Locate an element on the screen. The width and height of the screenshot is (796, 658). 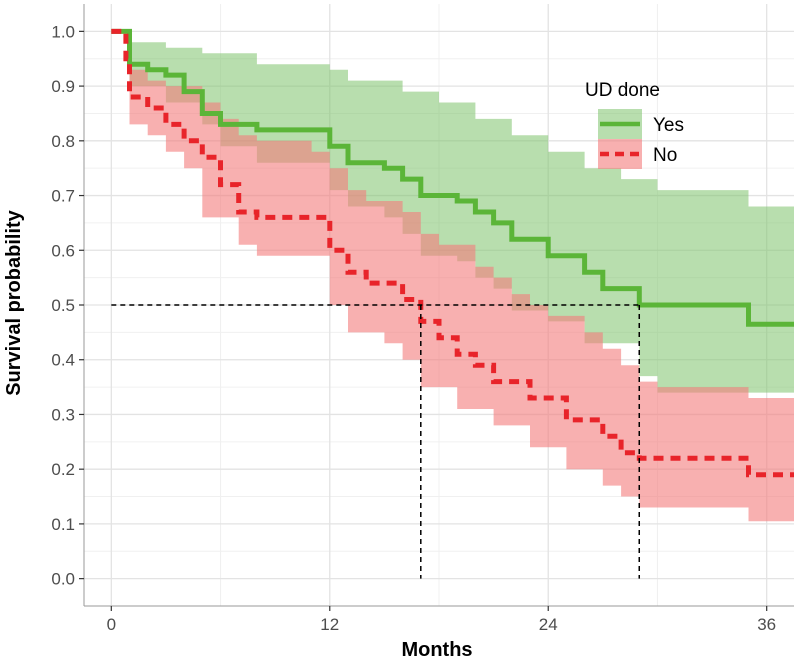
y-tick-label: 0.2 is located at coordinates (63, 469).